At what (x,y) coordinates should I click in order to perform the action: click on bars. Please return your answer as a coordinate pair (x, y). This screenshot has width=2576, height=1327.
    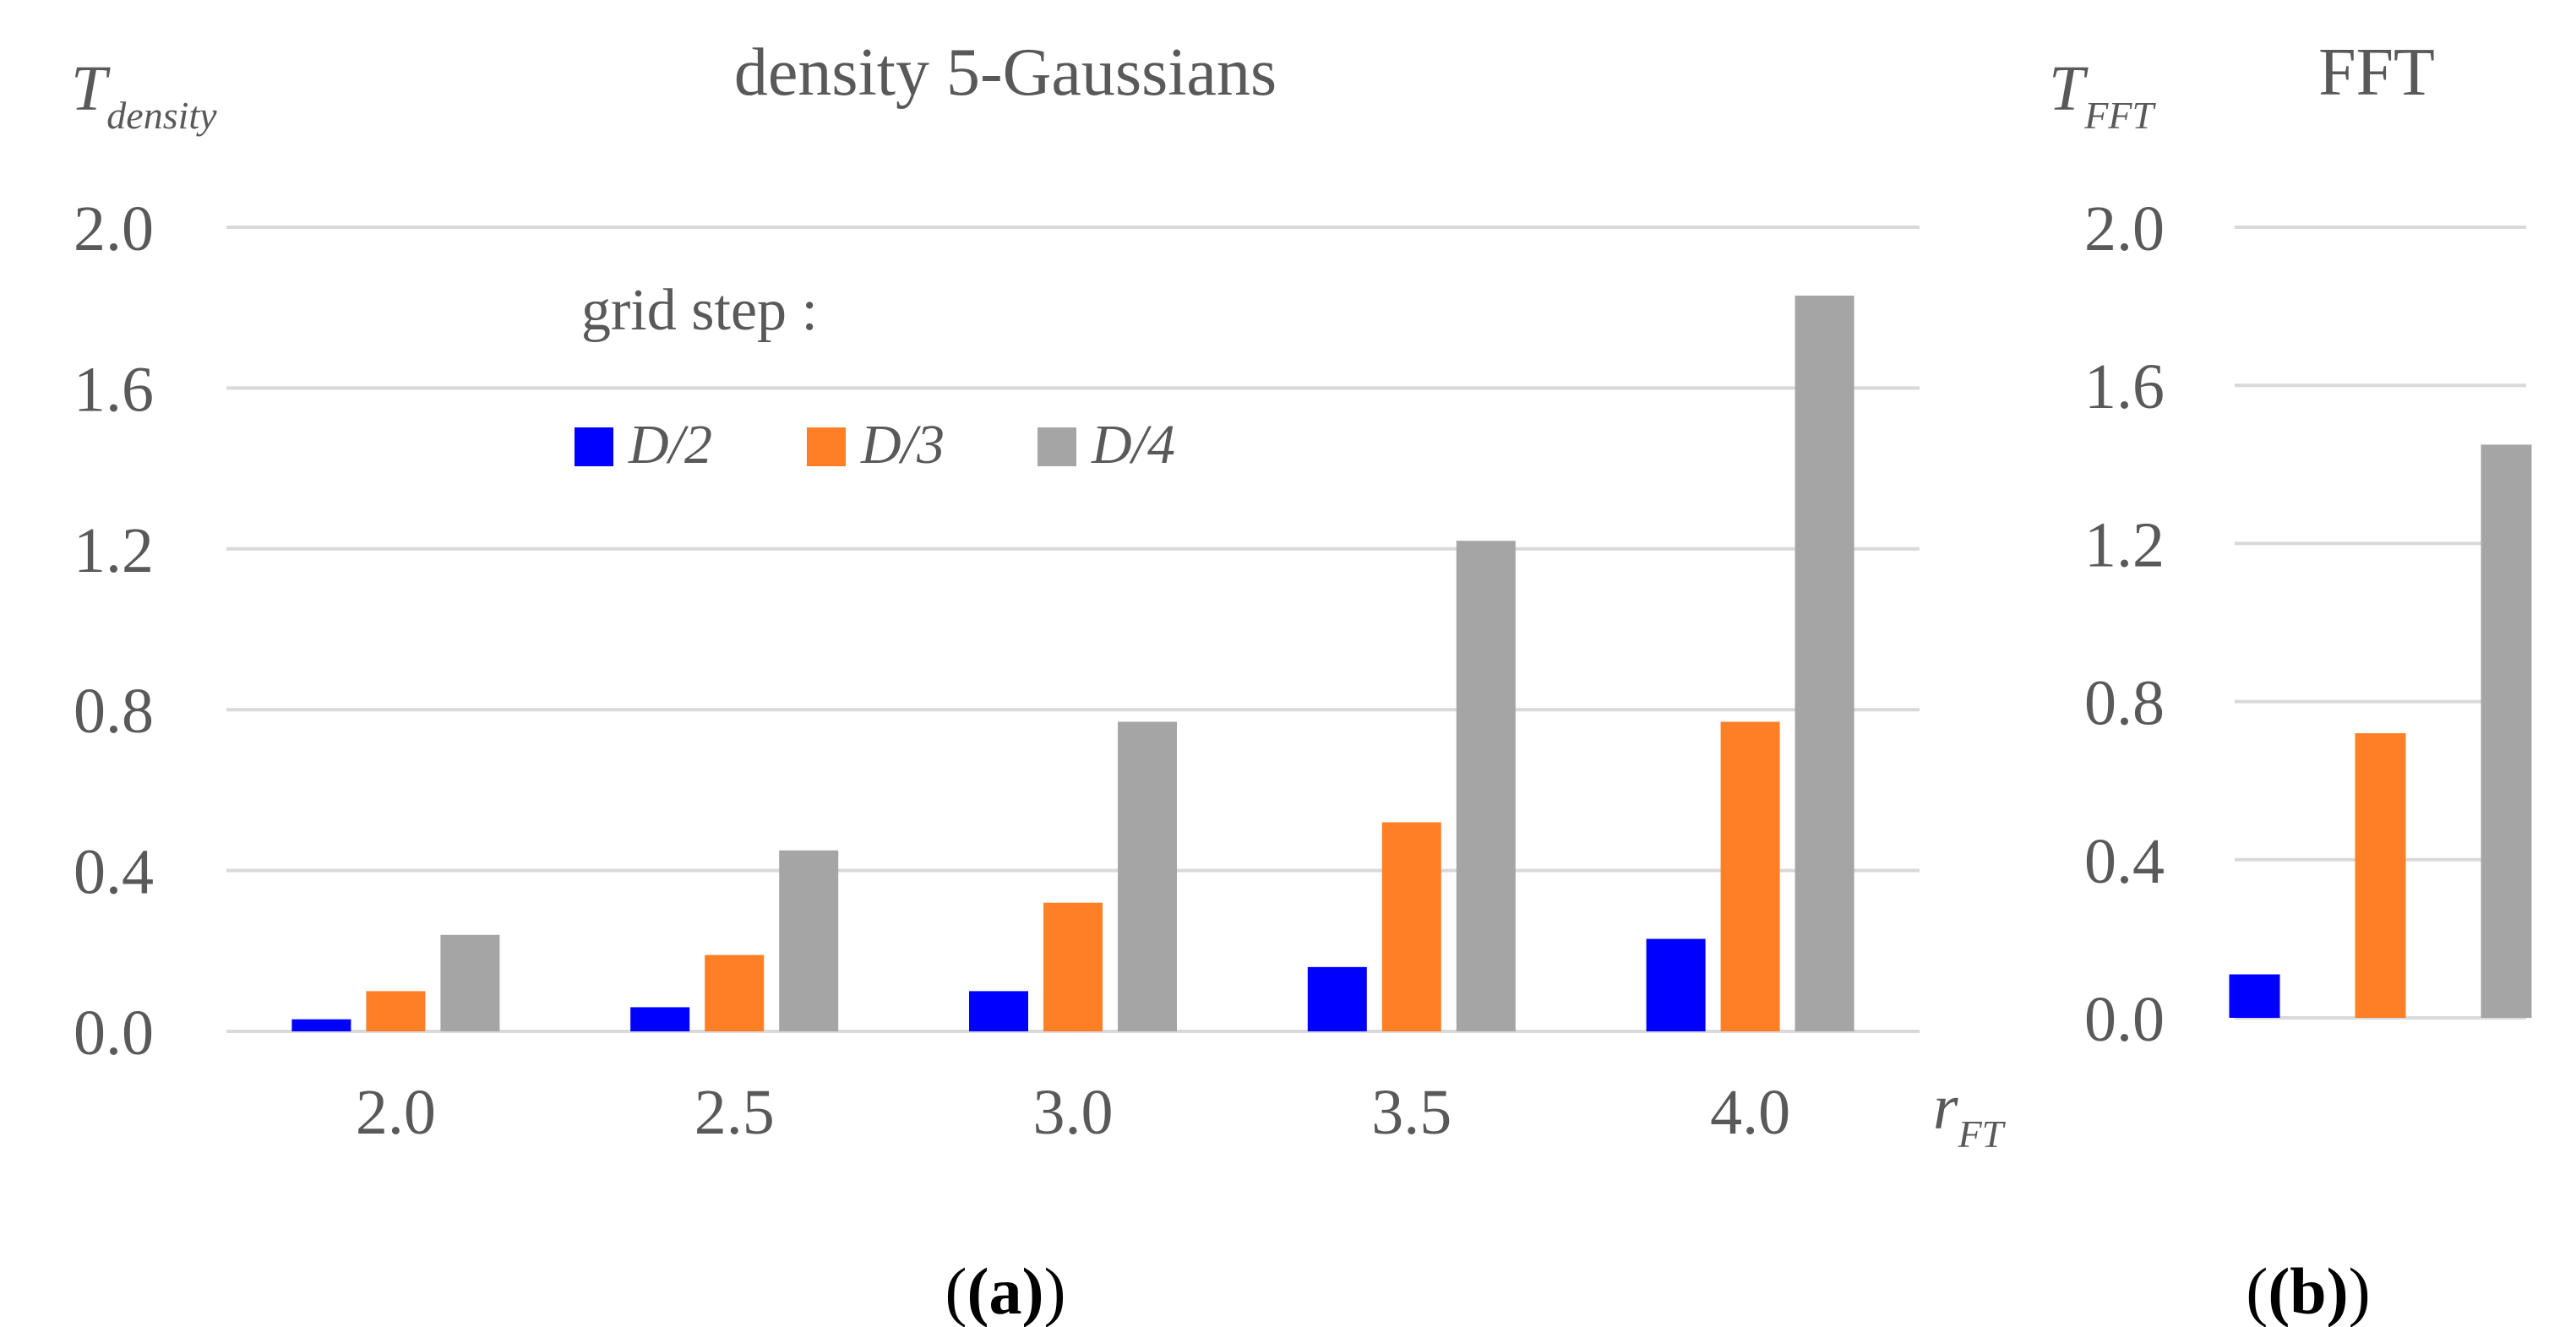
    Looking at the image, I should click on (2380, 731).